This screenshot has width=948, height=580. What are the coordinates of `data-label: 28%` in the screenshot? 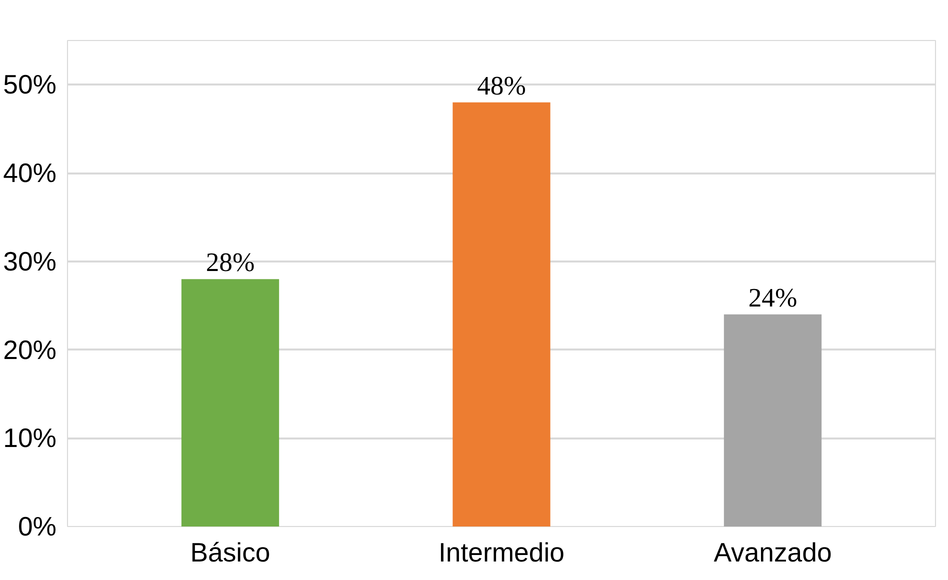 It's located at (230, 262).